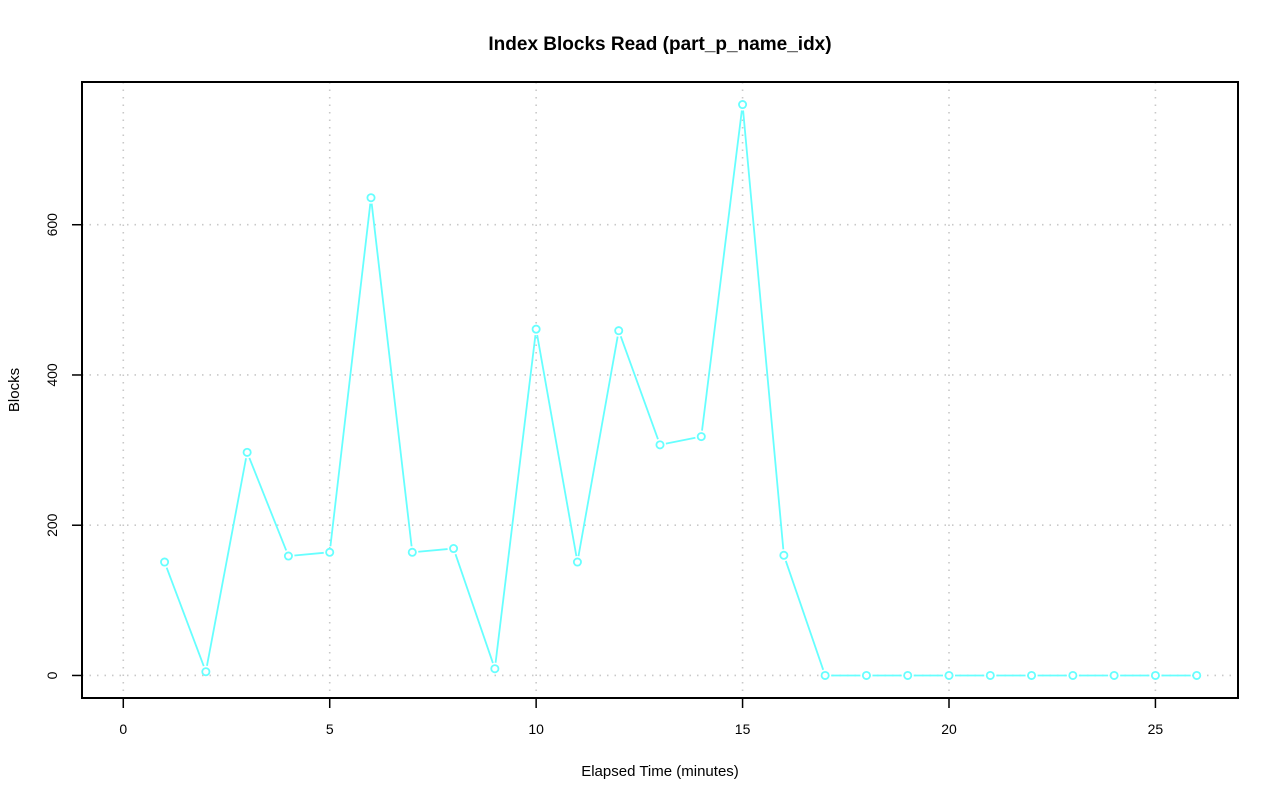 This screenshot has width=1280, height=806. I want to click on x-tick-label: 15, so click(743, 729).